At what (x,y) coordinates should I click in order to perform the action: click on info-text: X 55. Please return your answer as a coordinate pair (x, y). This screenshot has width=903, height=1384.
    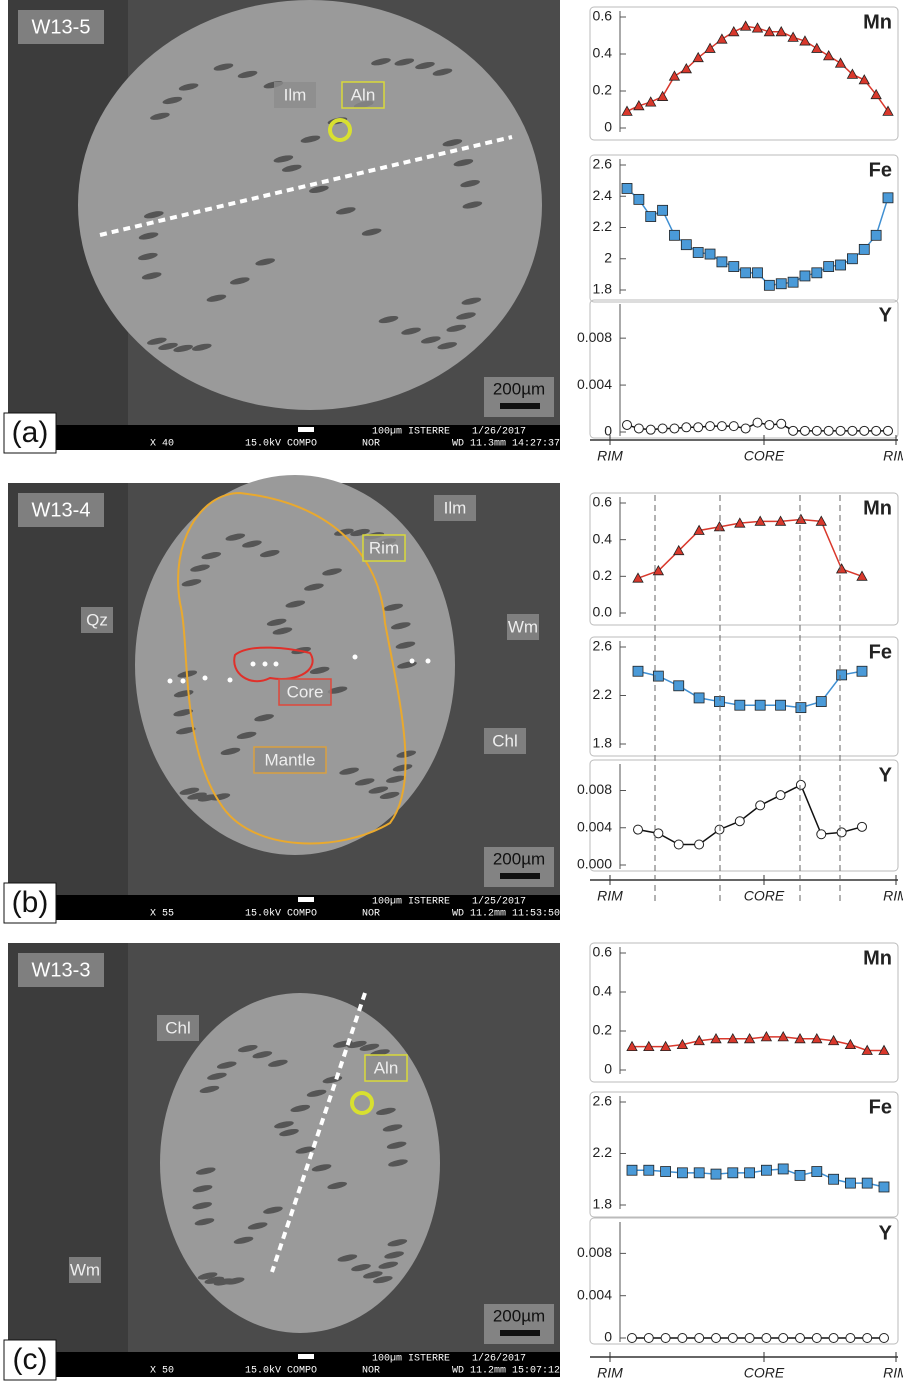
    Looking at the image, I should click on (162, 914).